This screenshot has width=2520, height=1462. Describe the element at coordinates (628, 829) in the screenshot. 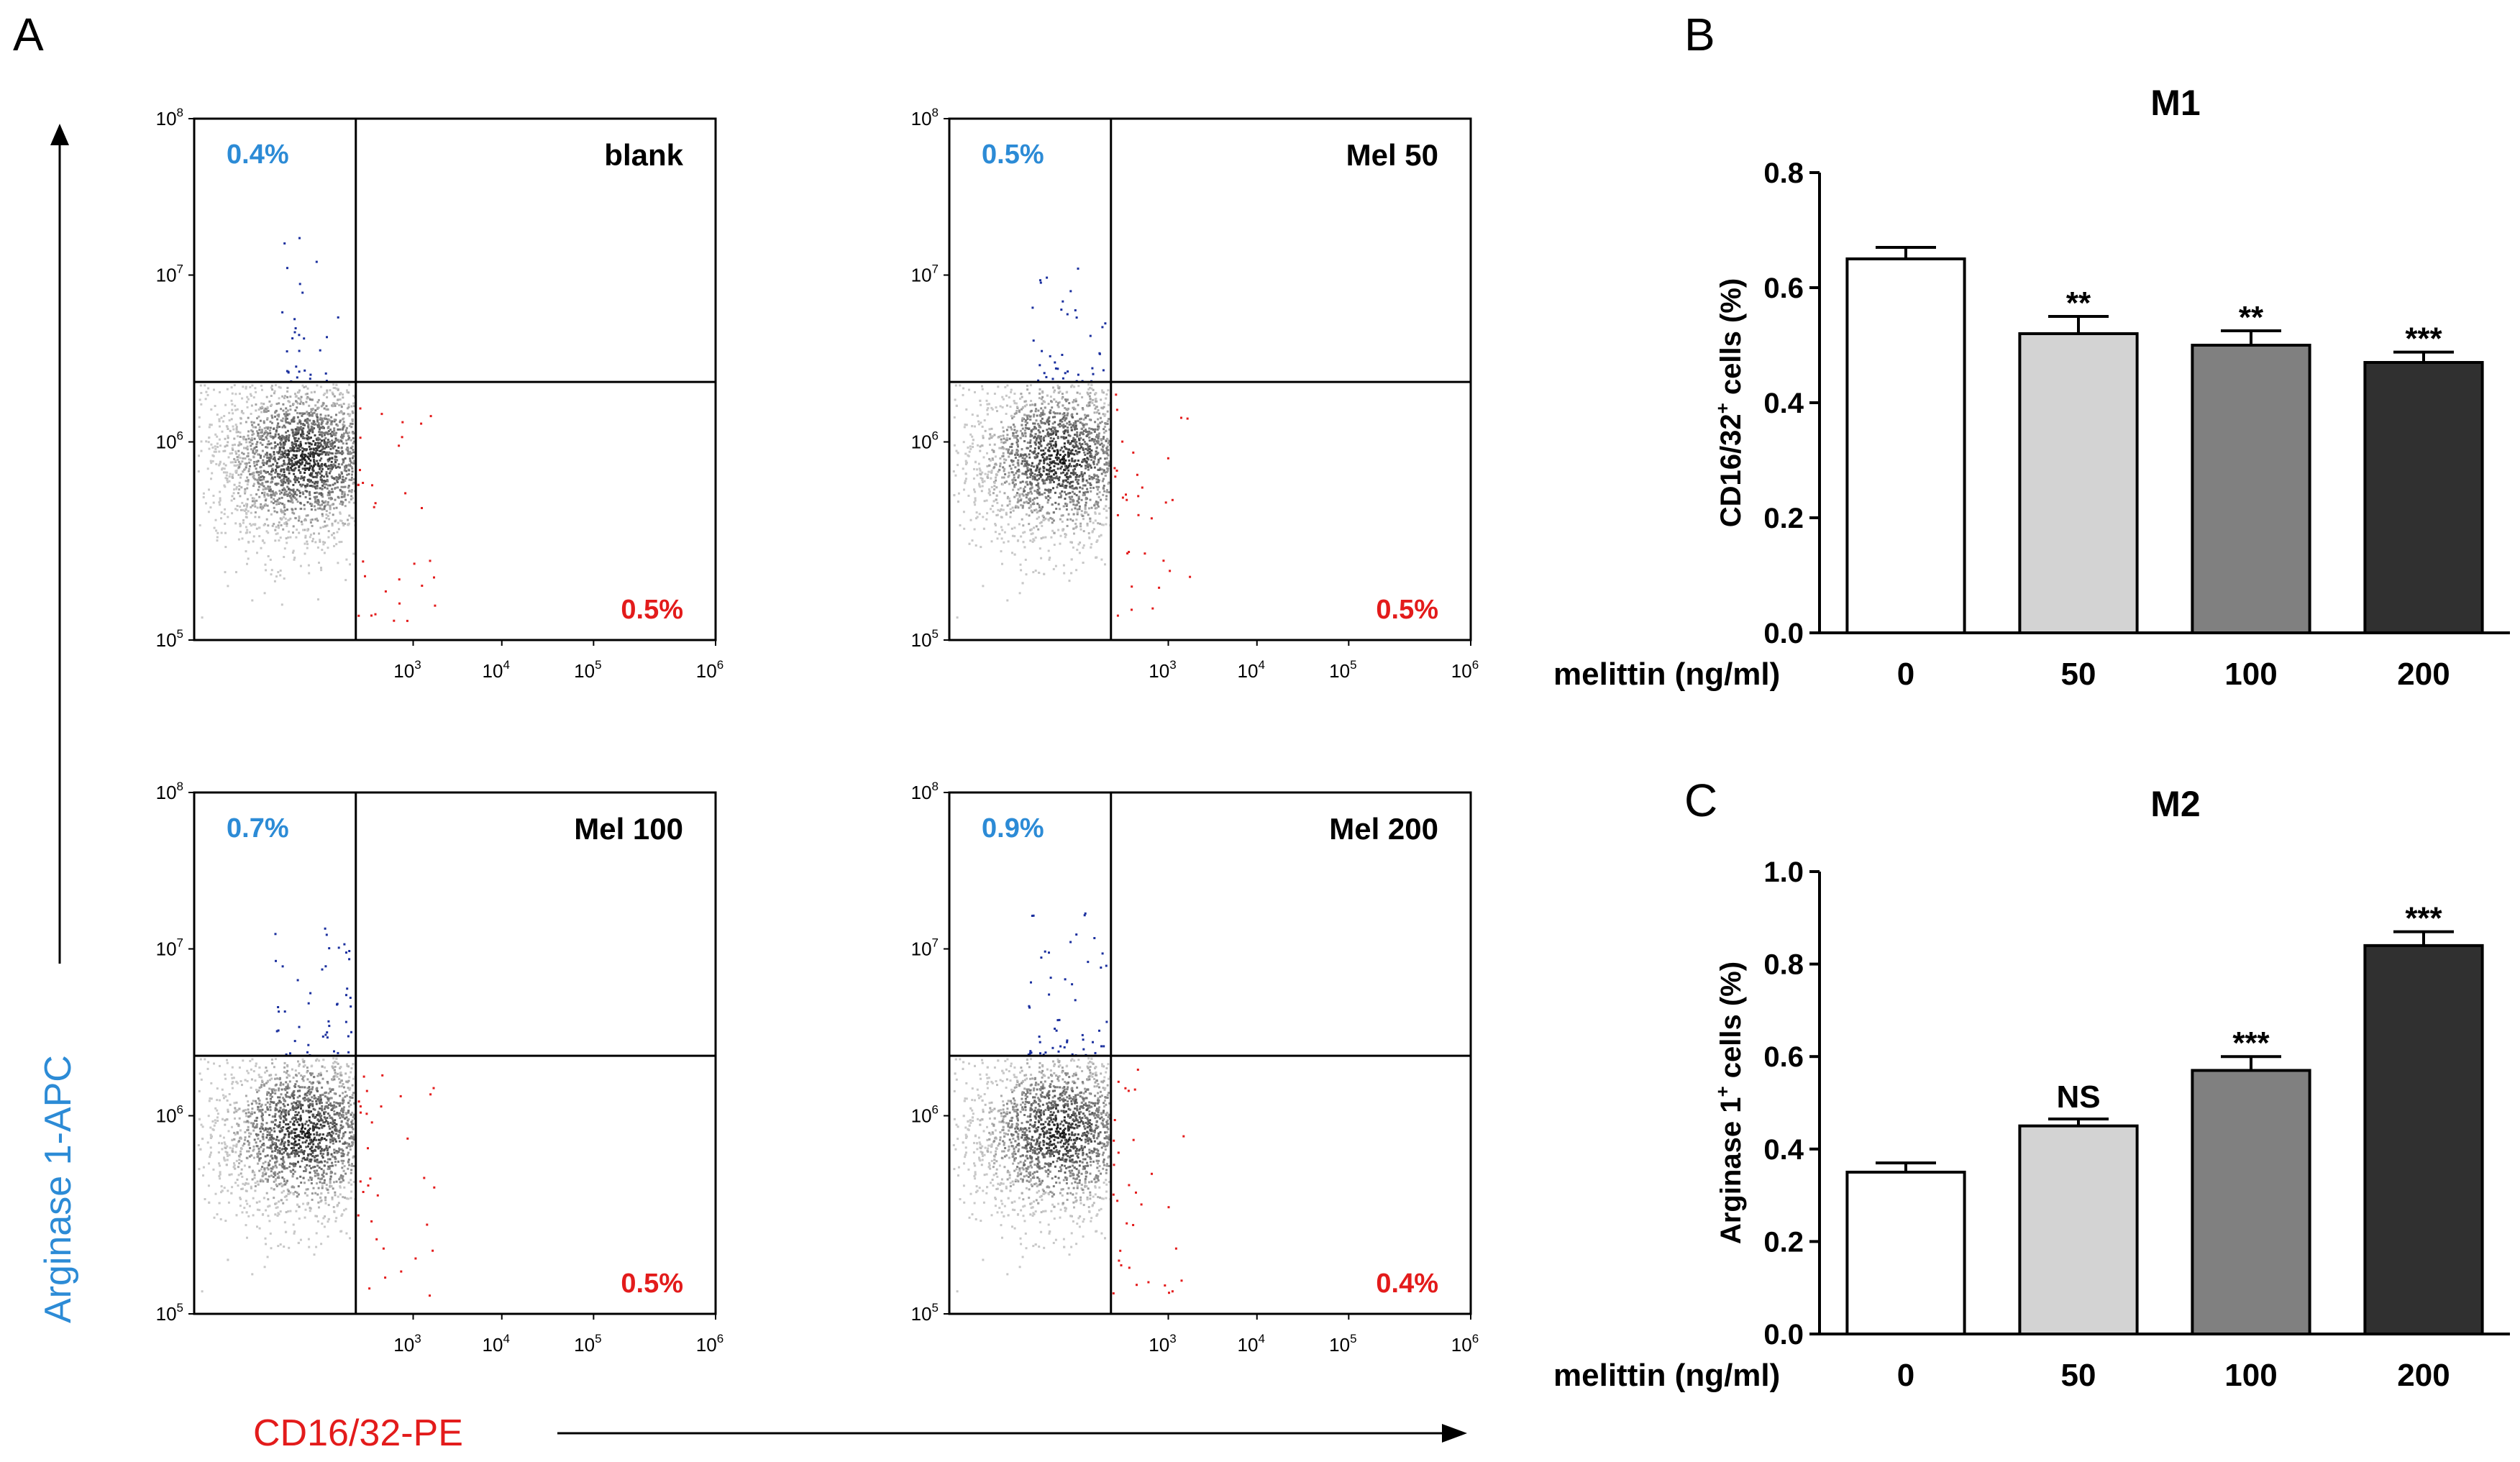

I see `sample-label: Mel 100` at that location.